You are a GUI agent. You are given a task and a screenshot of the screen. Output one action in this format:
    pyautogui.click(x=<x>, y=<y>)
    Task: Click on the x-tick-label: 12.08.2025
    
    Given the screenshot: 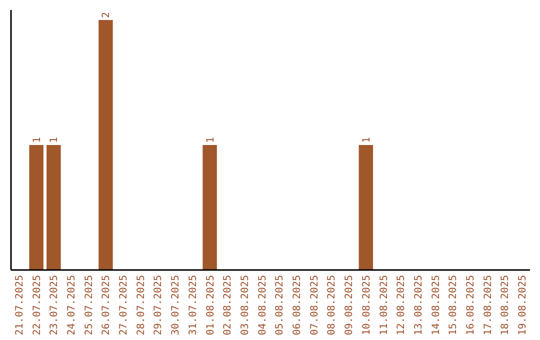 What is the action you would take?
    pyautogui.click(x=402, y=305)
    